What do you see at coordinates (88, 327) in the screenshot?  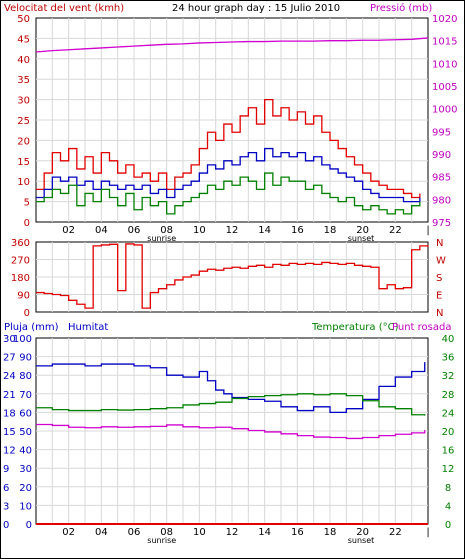 I see `humidity-axis-title: Humitat` at bounding box center [88, 327].